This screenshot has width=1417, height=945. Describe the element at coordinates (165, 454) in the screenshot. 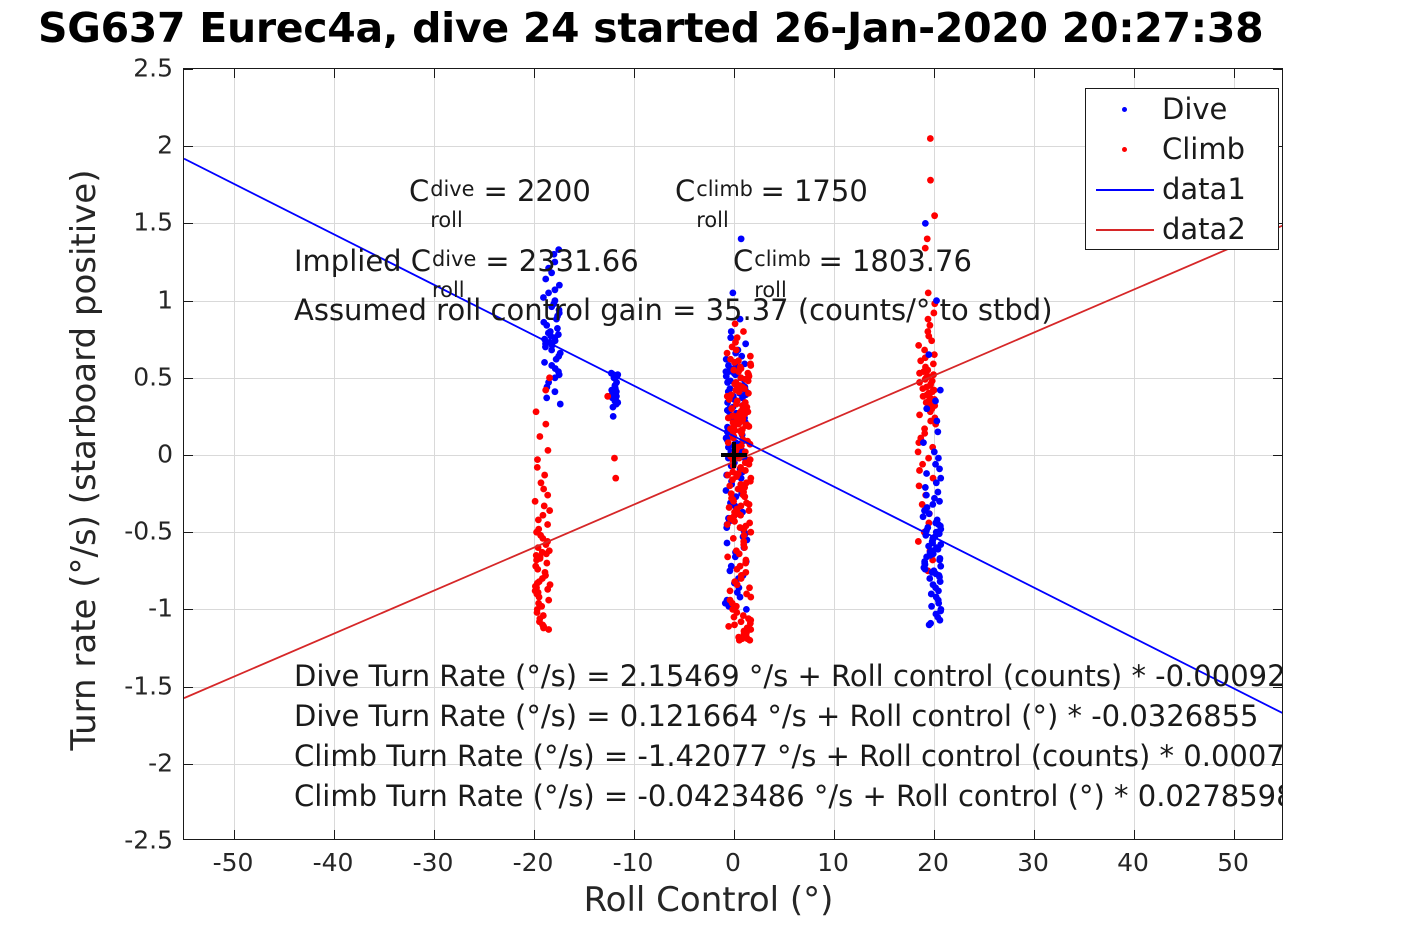

I see `y-tick-label: 0` at that location.